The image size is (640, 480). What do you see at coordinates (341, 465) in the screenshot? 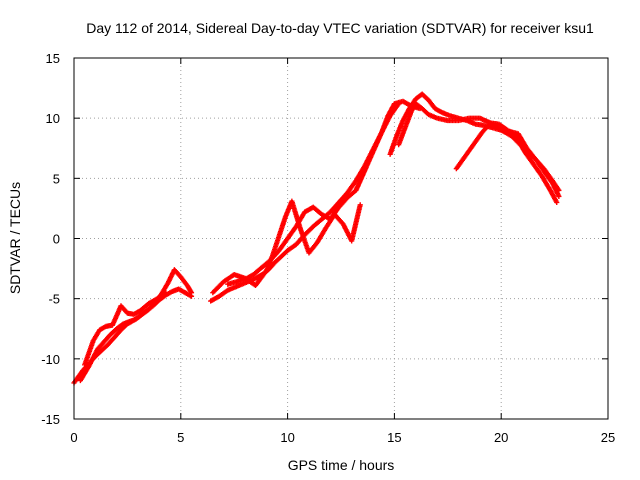
I see `x-axis-label: GPS time / hours` at bounding box center [341, 465].